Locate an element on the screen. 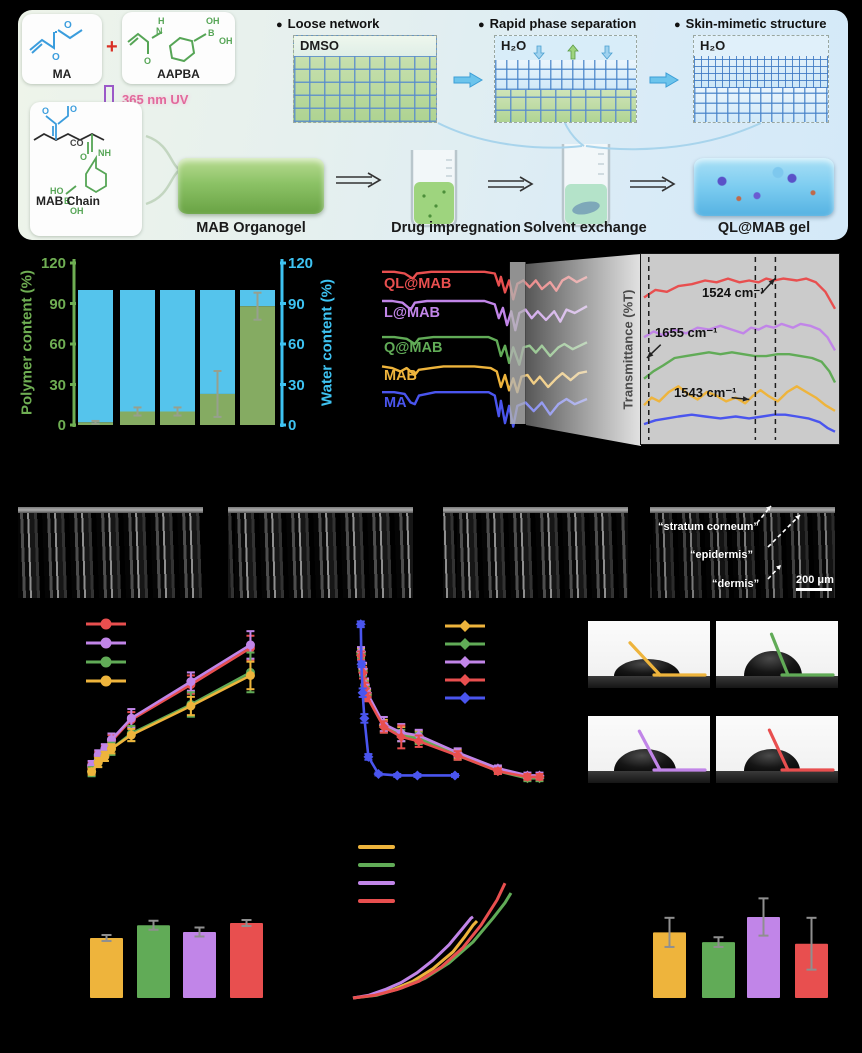 This screenshot has width=862, height=1053. aapba-label: AAPBA is located at coordinates (178, 74).